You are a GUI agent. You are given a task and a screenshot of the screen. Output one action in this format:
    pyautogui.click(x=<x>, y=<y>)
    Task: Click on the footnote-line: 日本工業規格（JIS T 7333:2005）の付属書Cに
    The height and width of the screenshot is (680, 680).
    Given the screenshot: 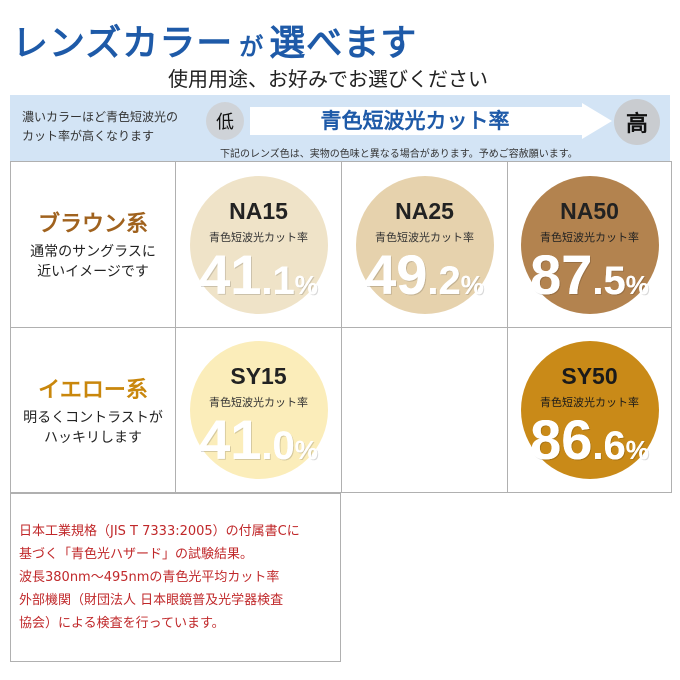 What is the action you would take?
    pyautogui.click(x=159, y=531)
    